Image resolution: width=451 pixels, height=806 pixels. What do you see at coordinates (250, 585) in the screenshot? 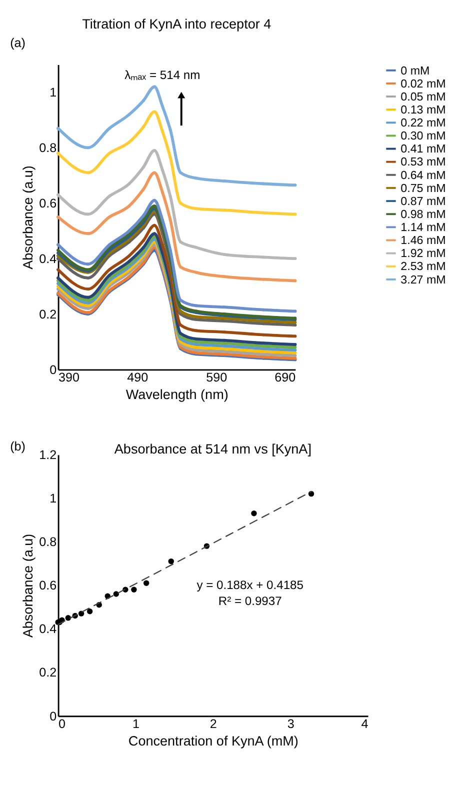
I see `annotation: y = 0.188x + 0.4185` at bounding box center [250, 585].